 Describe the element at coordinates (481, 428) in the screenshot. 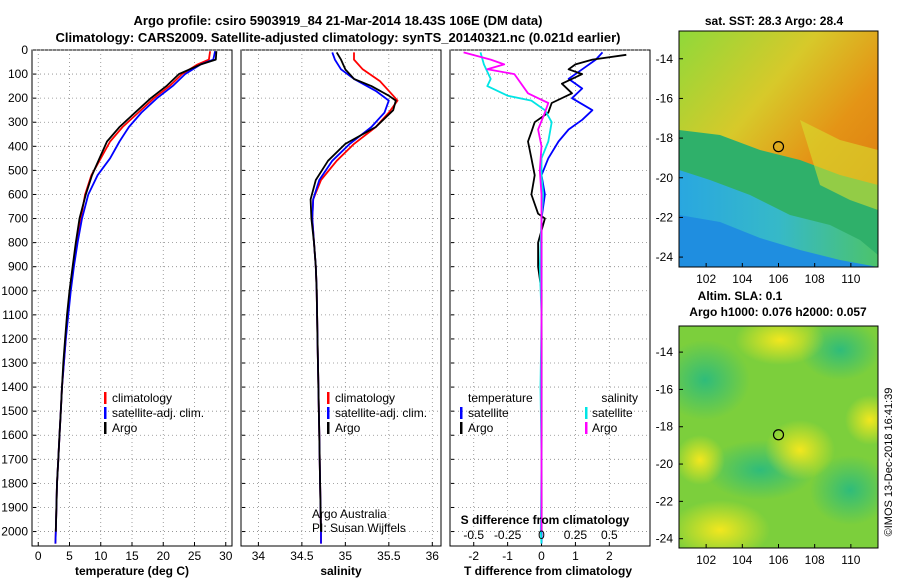

I see `legend-label-t-argo: Argo` at that location.